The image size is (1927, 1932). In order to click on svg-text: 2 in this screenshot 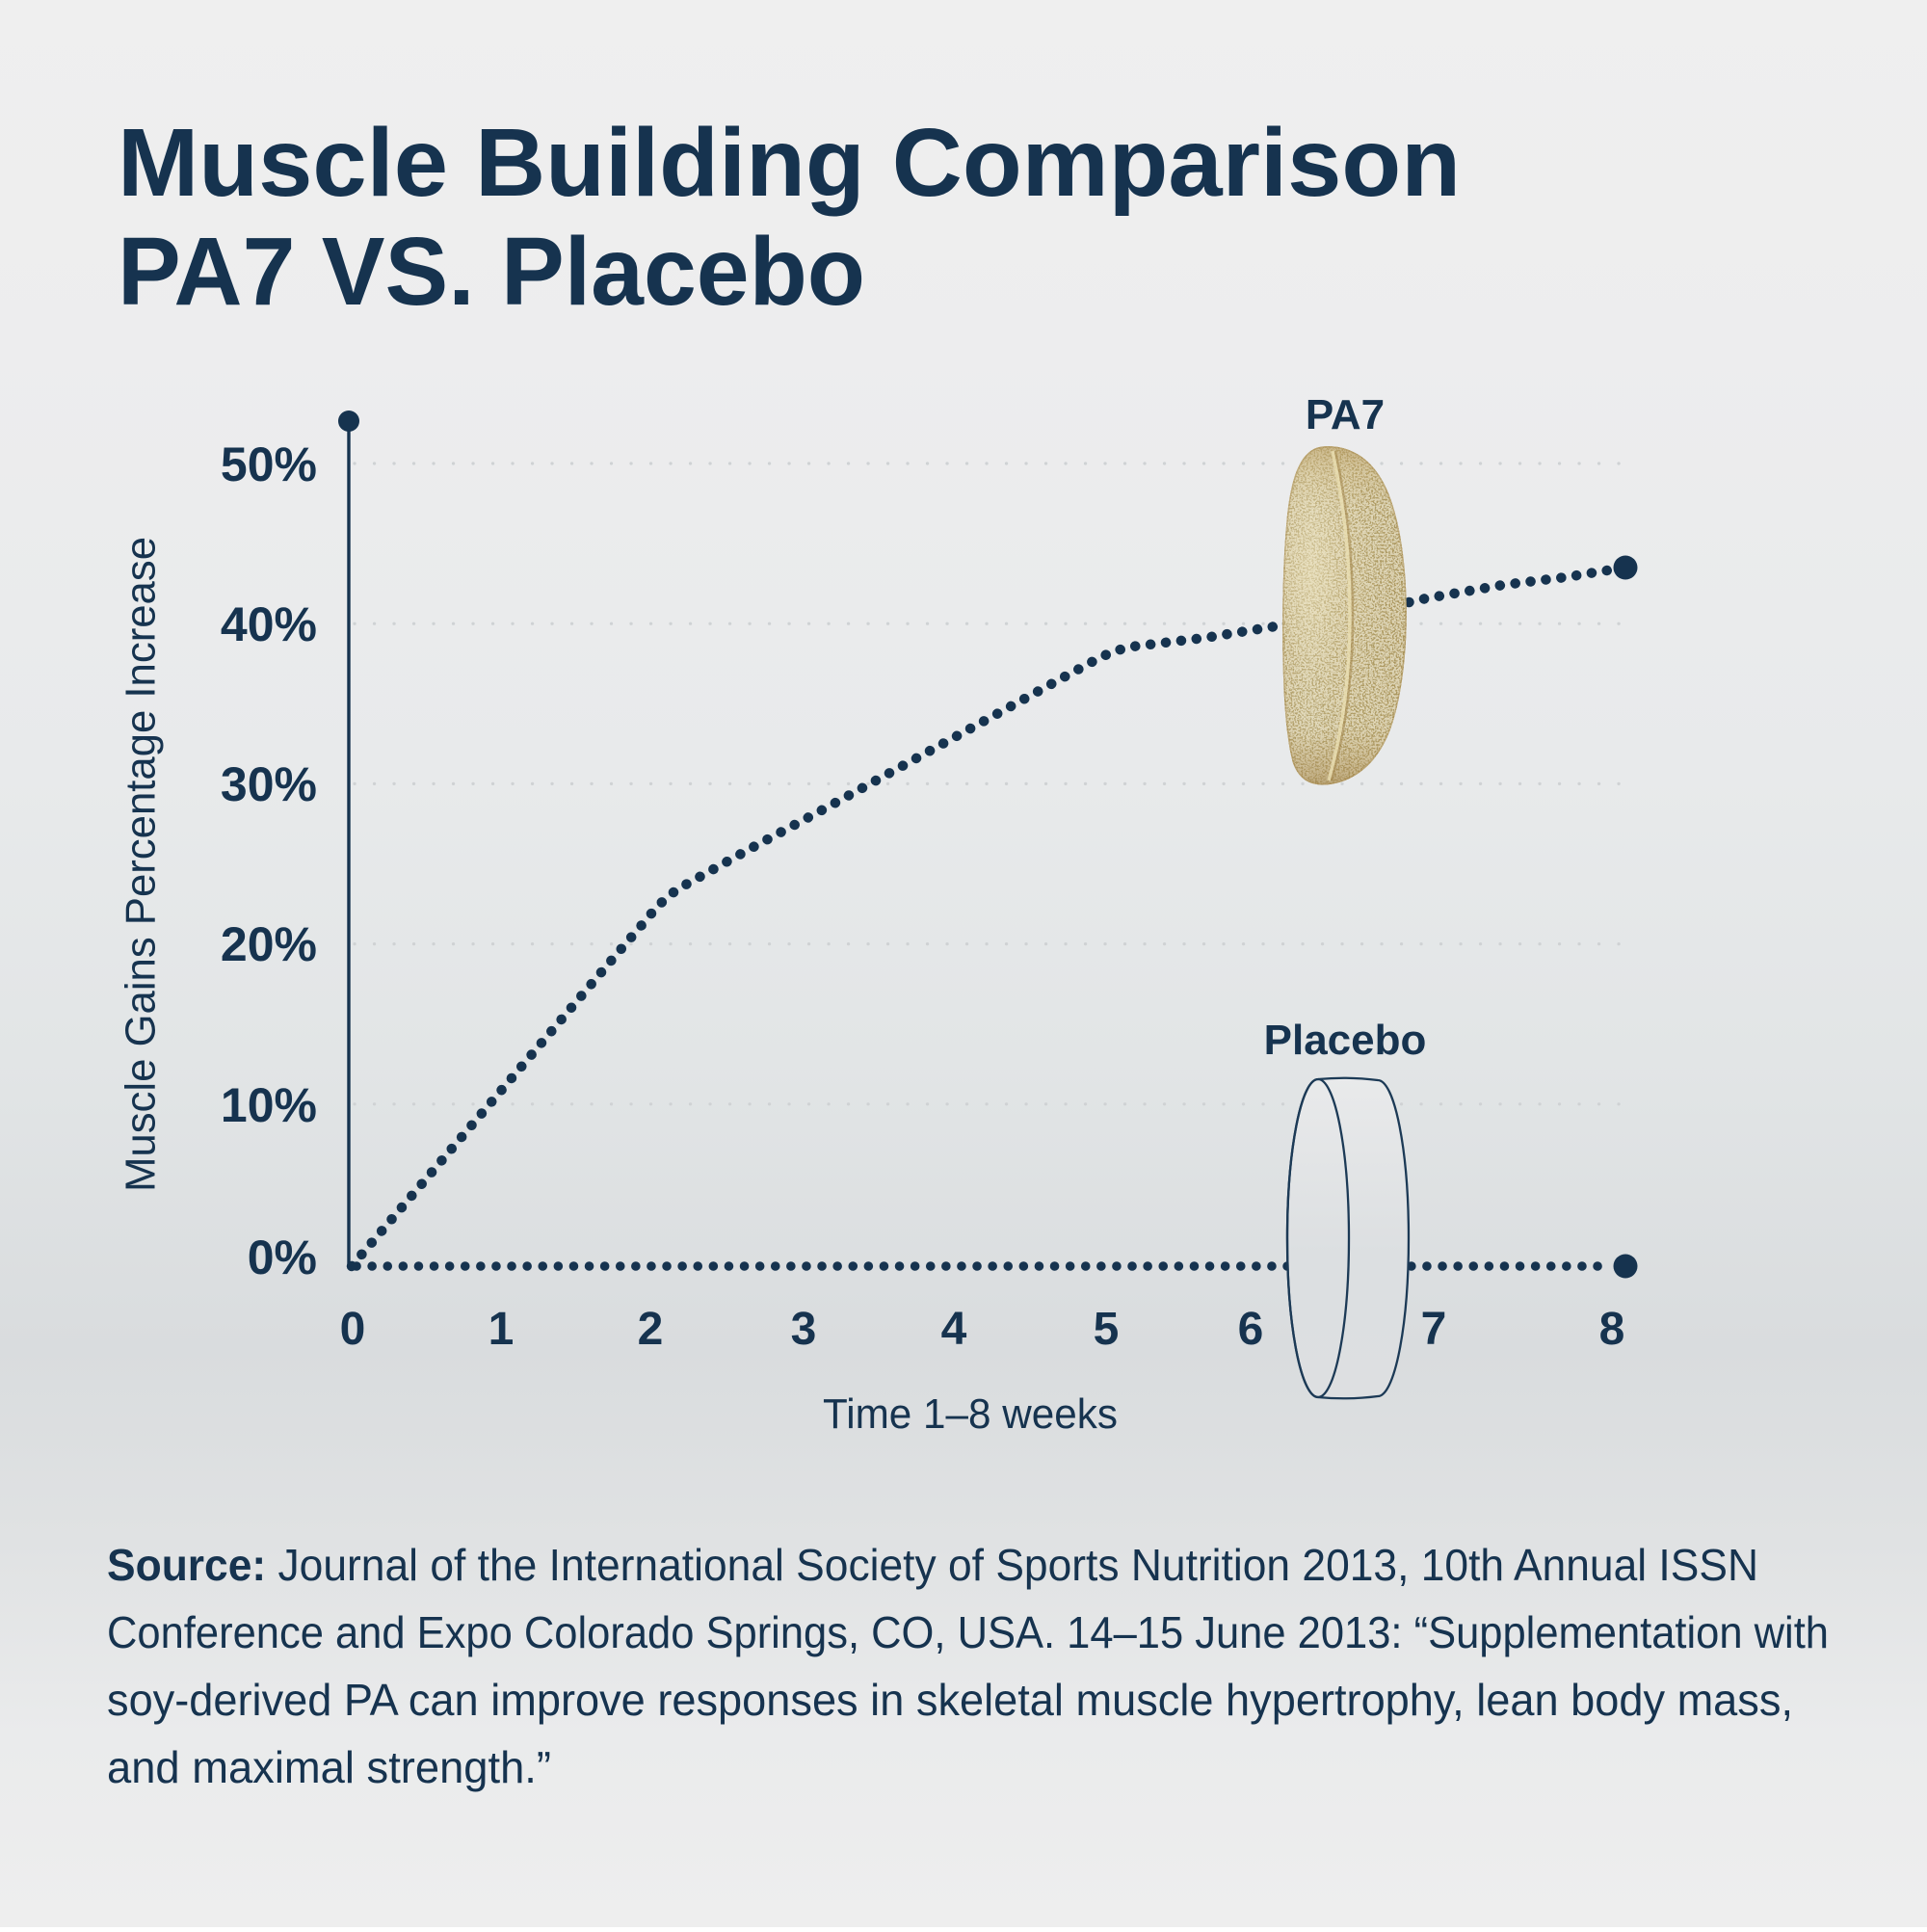, I will do `click(651, 1329)`.